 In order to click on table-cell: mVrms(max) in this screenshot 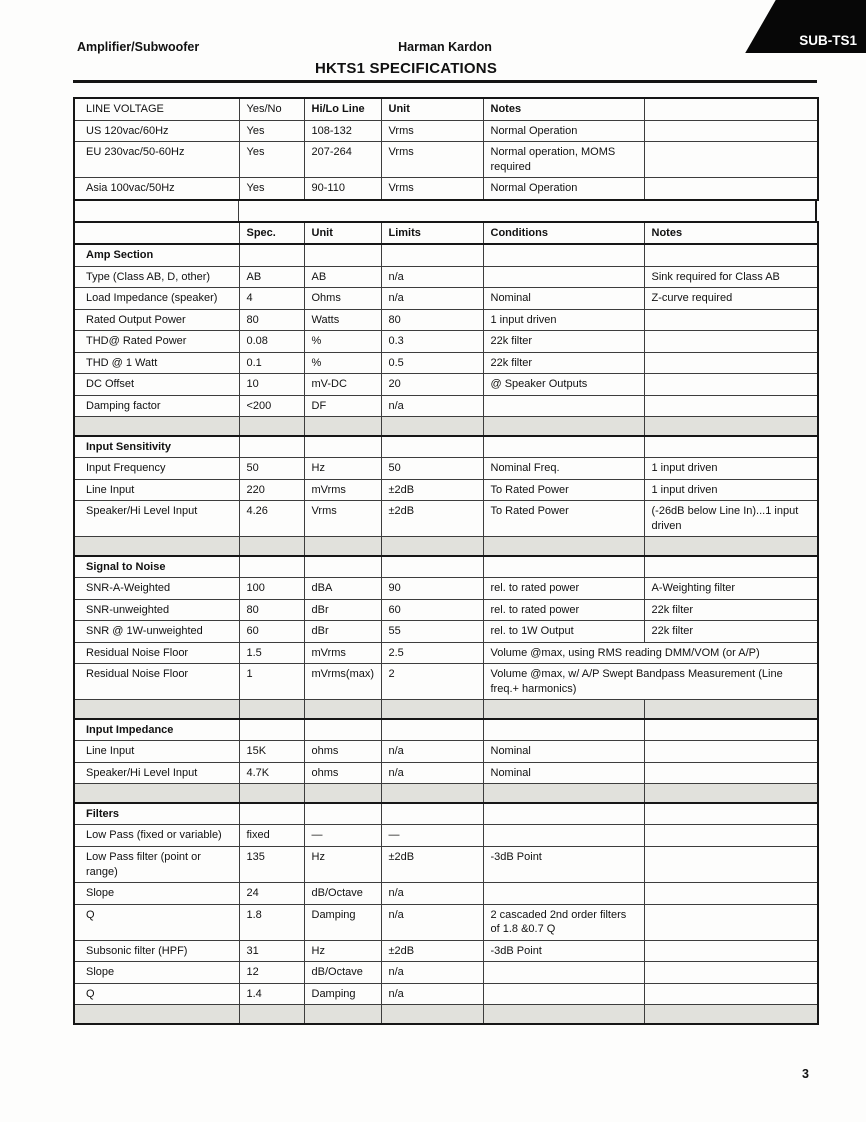, I will do `click(342, 682)`.